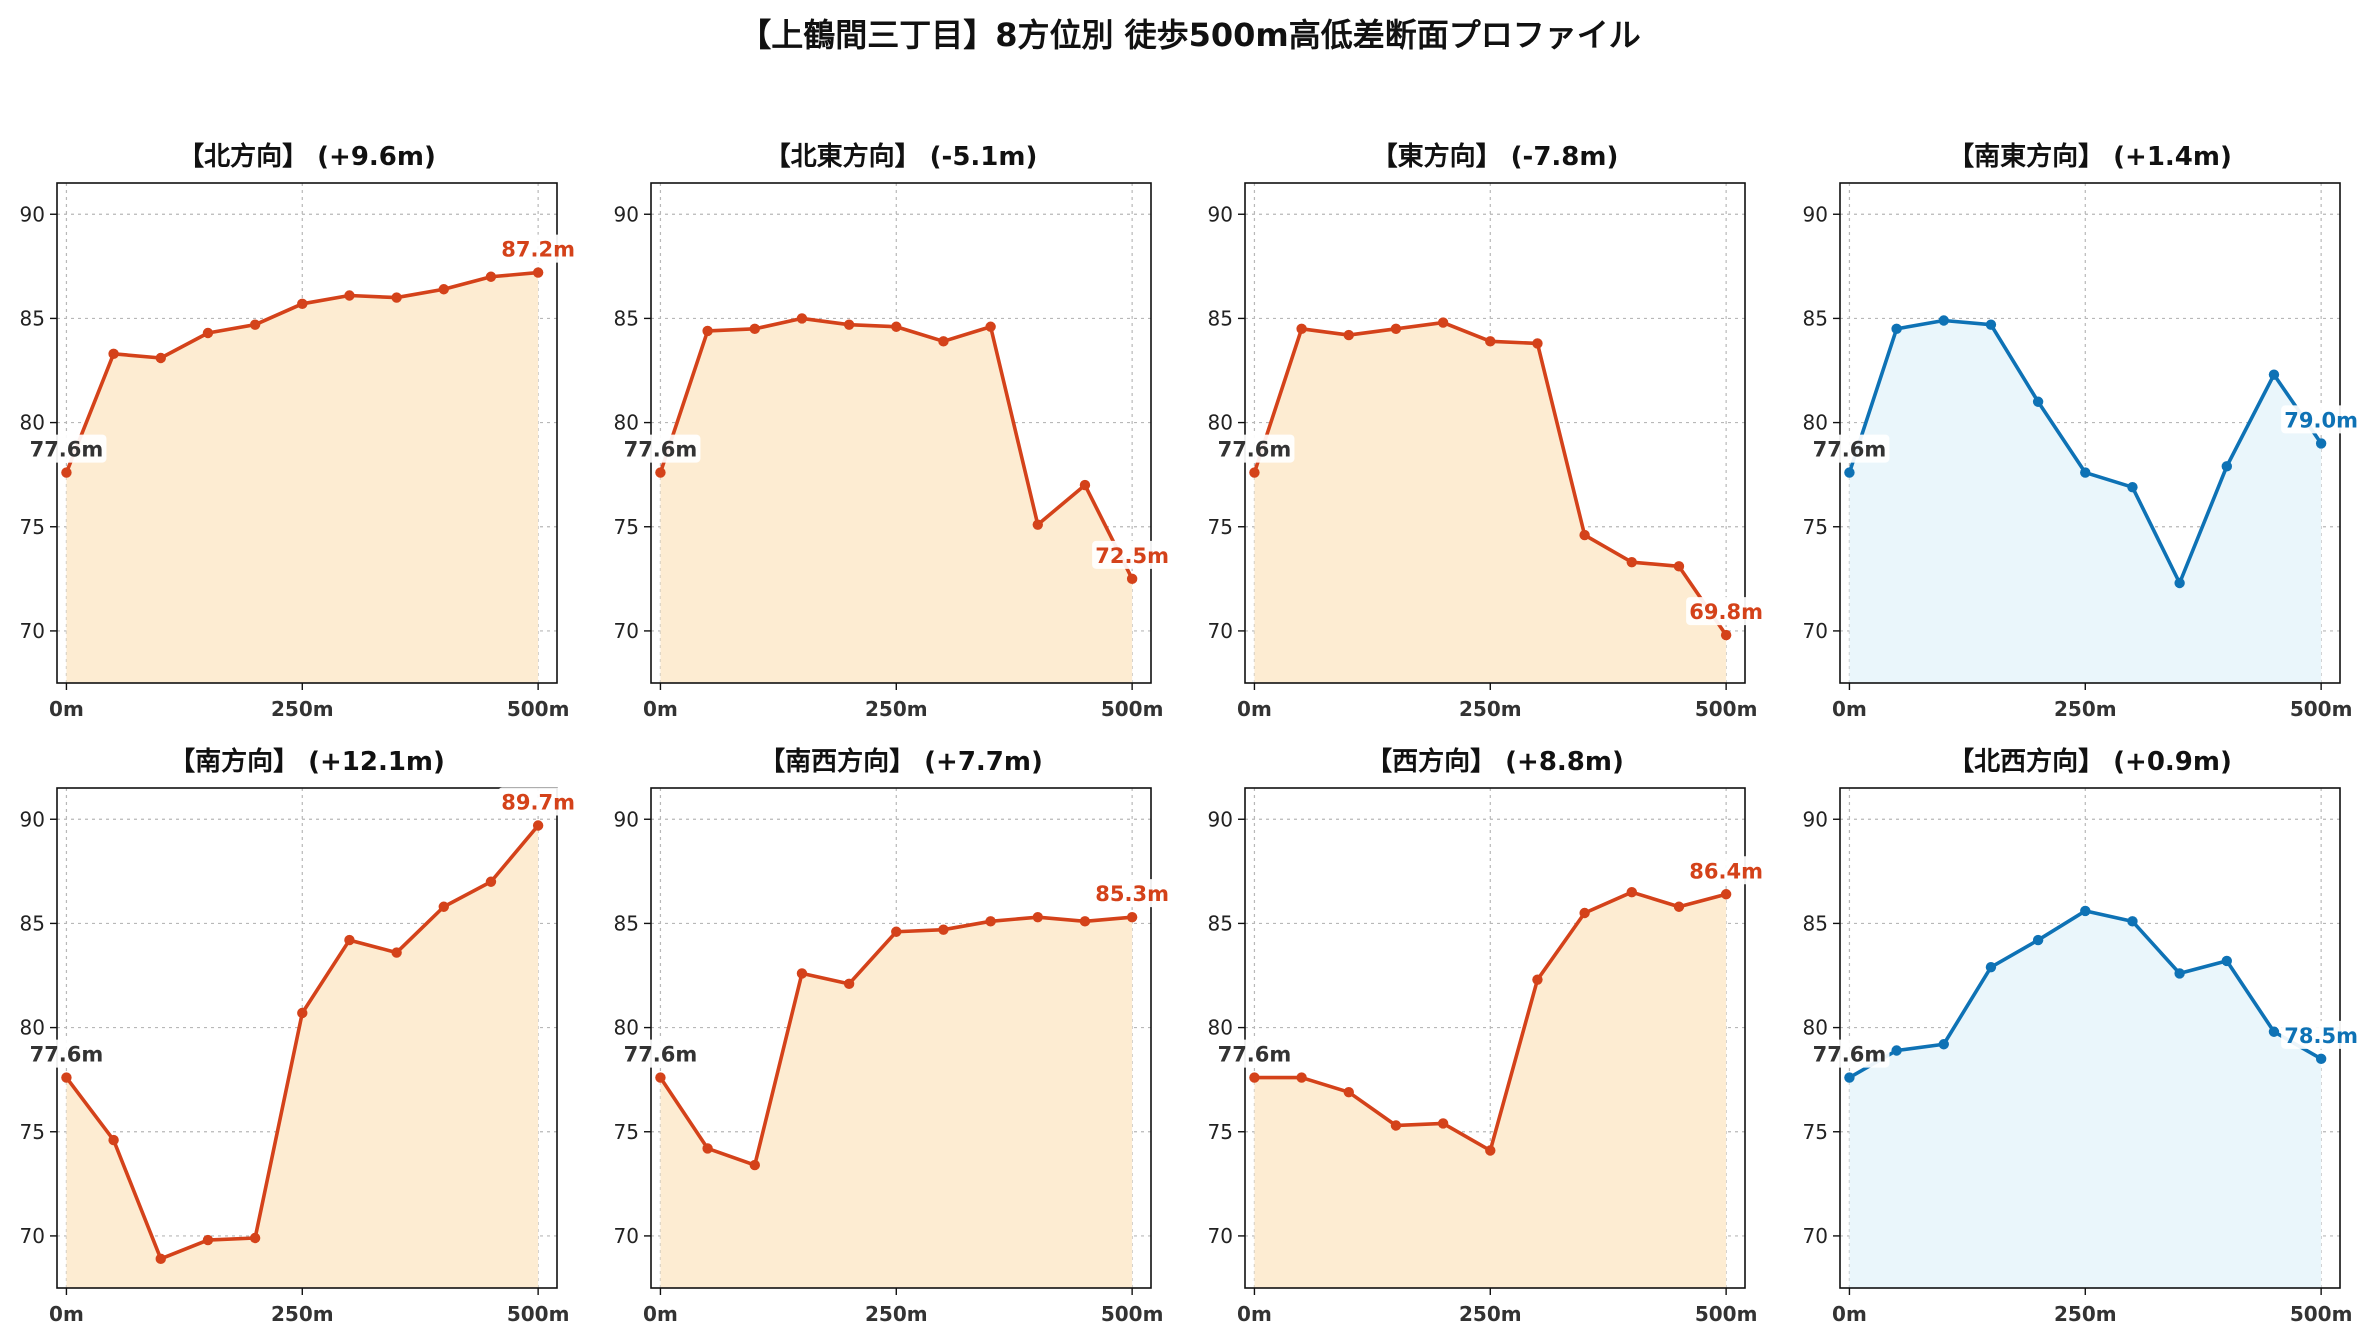 The image size is (2380, 1344). I want to click on panel-title: 【南東方向】 (+1.4m), so click(2090, 156).